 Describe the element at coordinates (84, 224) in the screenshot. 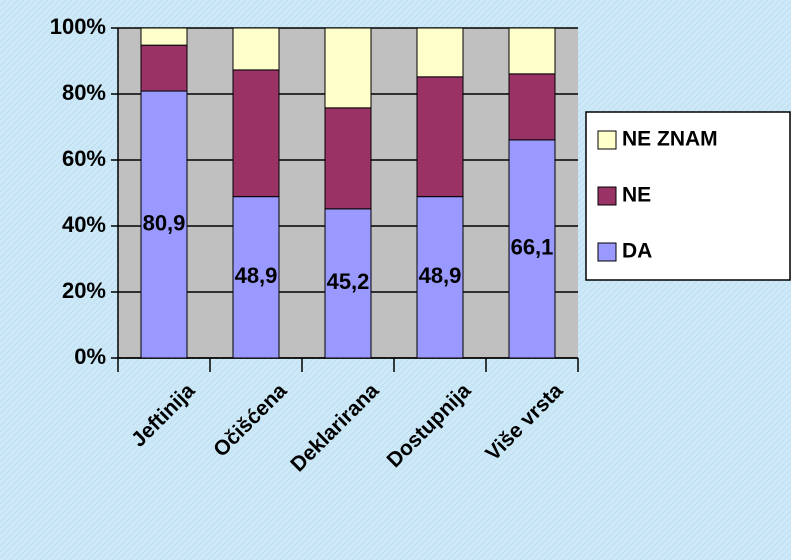

I see `y-tick-label: 40%` at that location.